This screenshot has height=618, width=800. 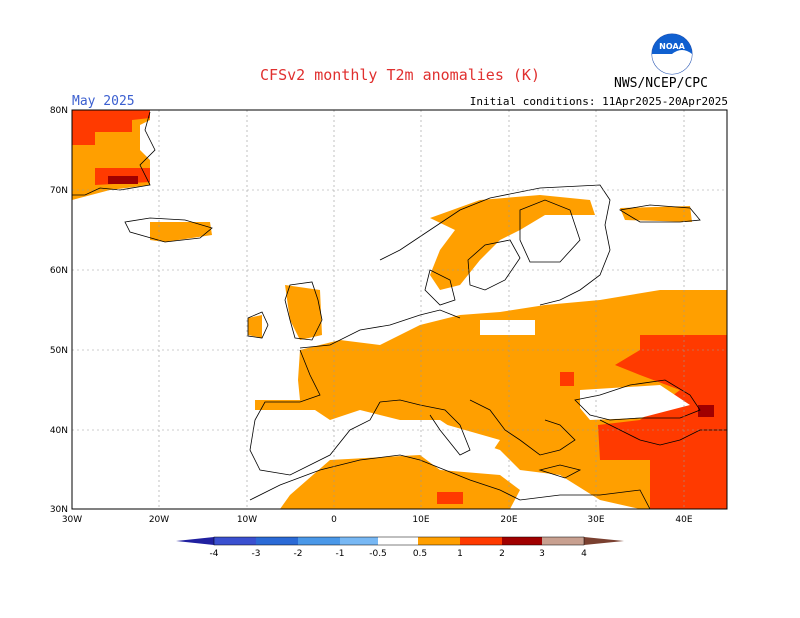 I want to click on colorbar-cap-low, so click(x=195, y=541).